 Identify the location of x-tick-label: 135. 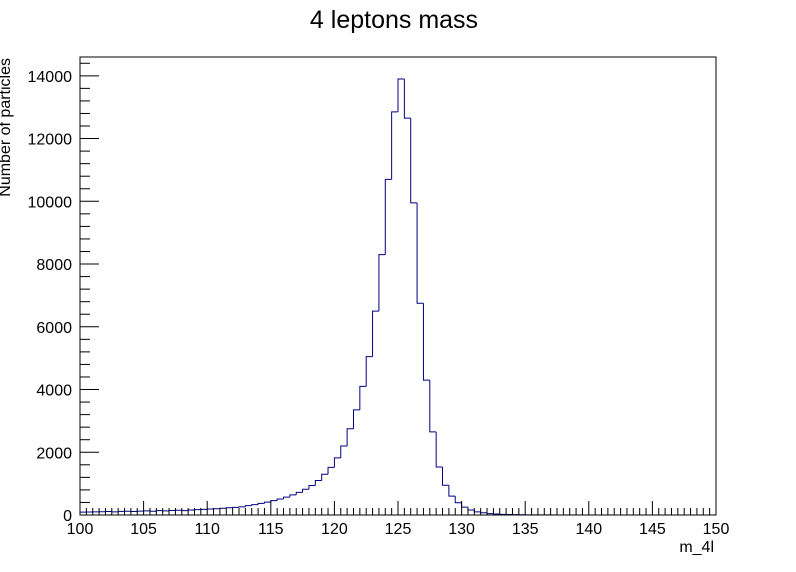
(525, 529).